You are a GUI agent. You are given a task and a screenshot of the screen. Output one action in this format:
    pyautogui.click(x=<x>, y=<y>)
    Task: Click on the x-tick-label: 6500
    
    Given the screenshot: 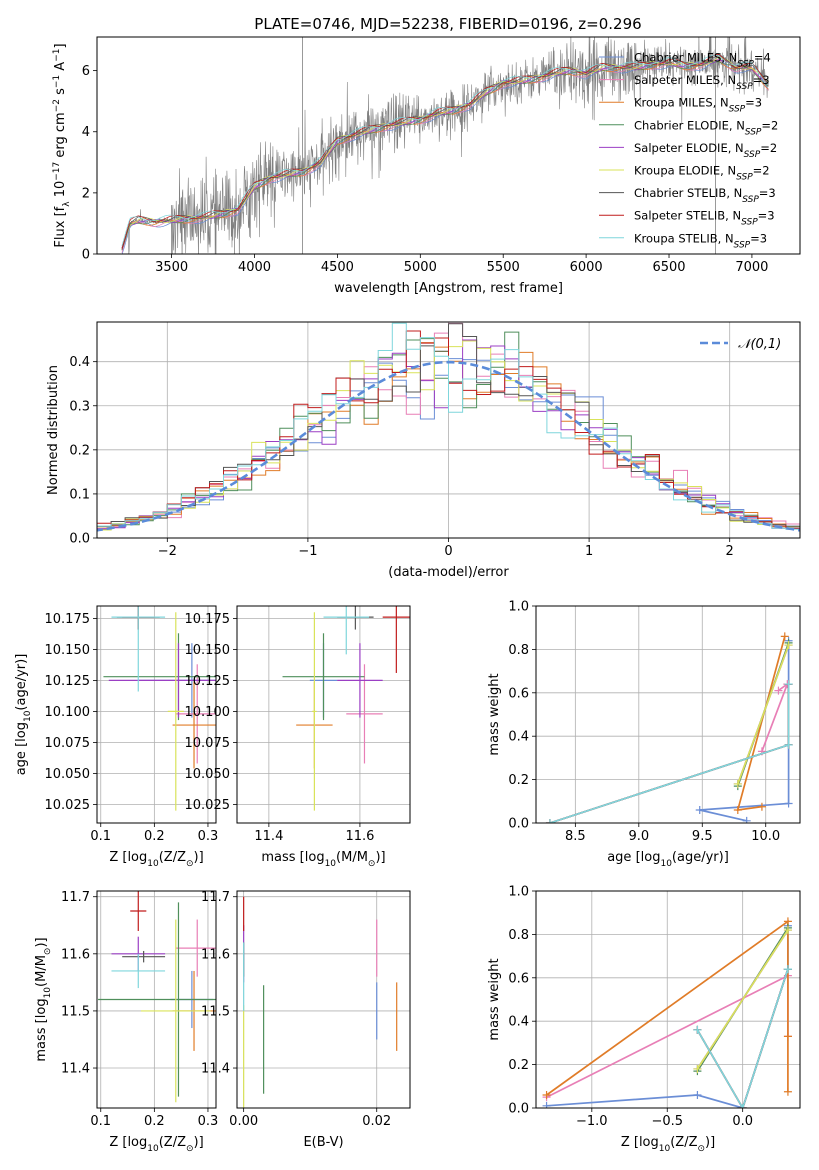 What is the action you would take?
    pyautogui.click(x=668, y=267)
    